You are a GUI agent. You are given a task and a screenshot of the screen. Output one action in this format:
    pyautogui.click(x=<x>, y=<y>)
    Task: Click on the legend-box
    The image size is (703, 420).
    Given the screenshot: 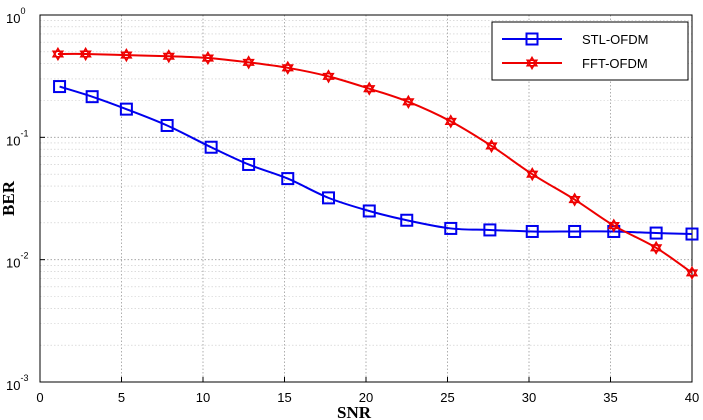 What is the action you would take?
    pyautogui.click(x=590, y=51)
    